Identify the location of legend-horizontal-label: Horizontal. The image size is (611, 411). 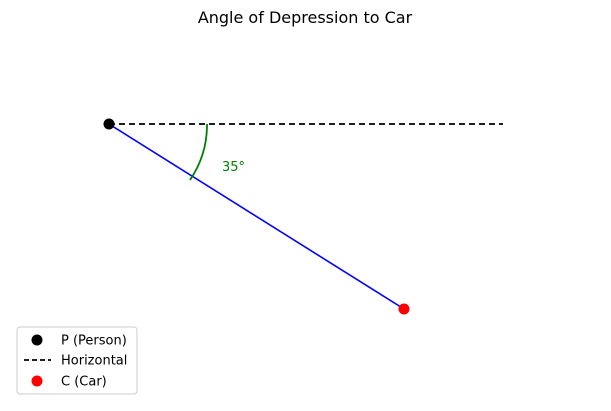
(94, 361).